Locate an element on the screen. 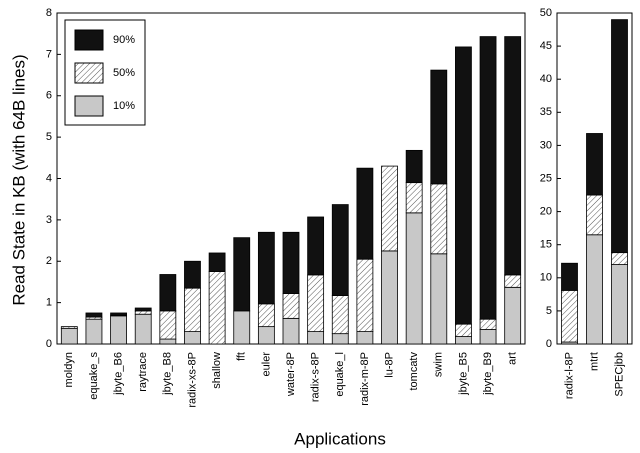  x-tick-label: mtrt is located at coordinates (594, 361).